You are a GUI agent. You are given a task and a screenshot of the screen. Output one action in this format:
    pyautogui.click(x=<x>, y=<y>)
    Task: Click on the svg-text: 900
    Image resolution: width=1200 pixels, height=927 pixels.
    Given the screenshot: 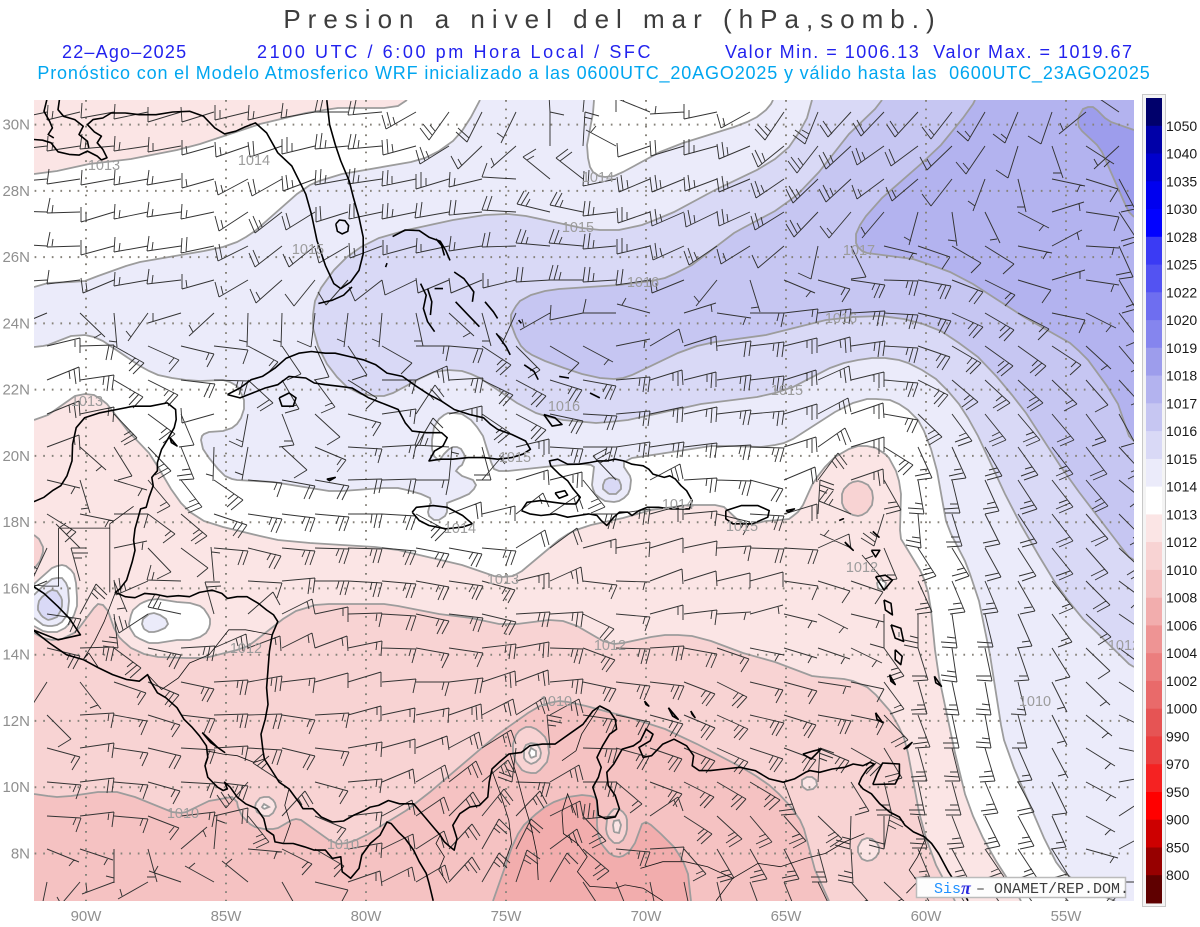 What is the action you would take?
    pyautogui.click(x=1178, y=820)
    